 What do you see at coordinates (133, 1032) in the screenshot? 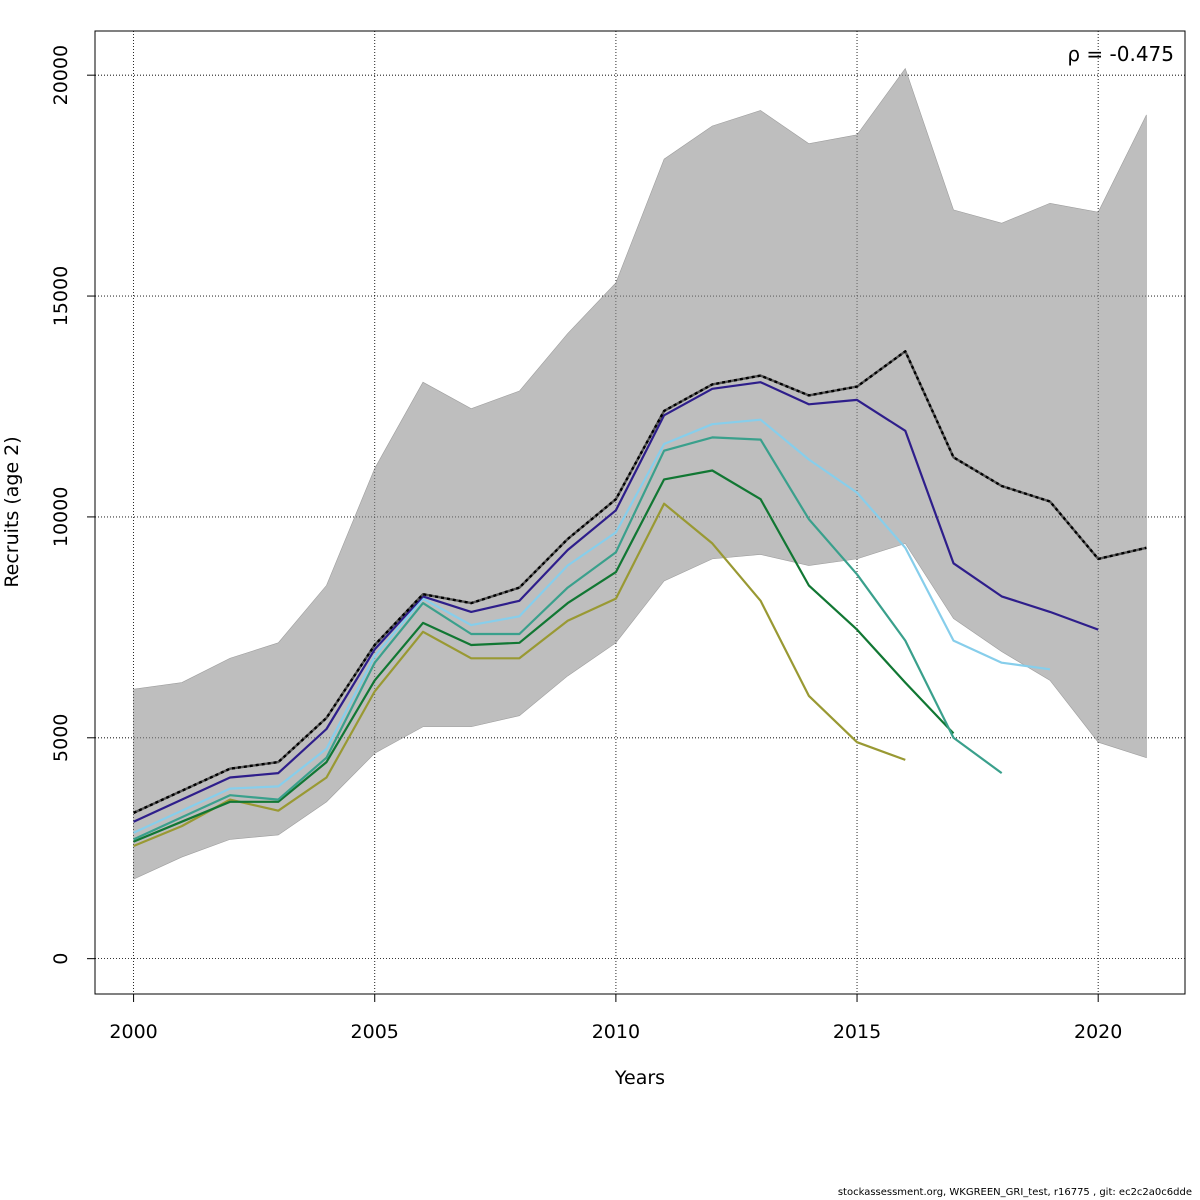
I see `x-tick-label-2000: 2000` at bounding box center [133, 1032].